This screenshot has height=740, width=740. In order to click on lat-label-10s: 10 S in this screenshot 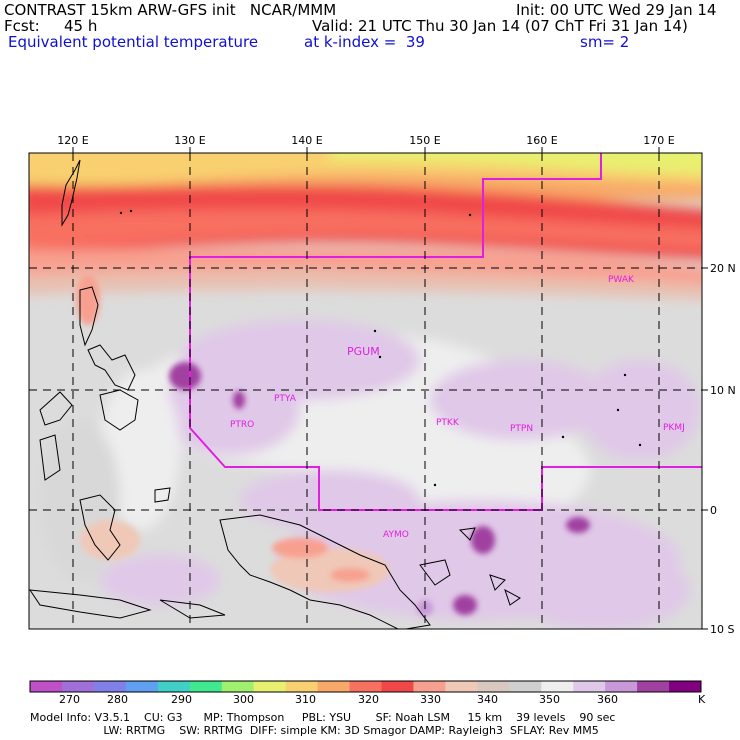, I will do `click(722, 629)`.